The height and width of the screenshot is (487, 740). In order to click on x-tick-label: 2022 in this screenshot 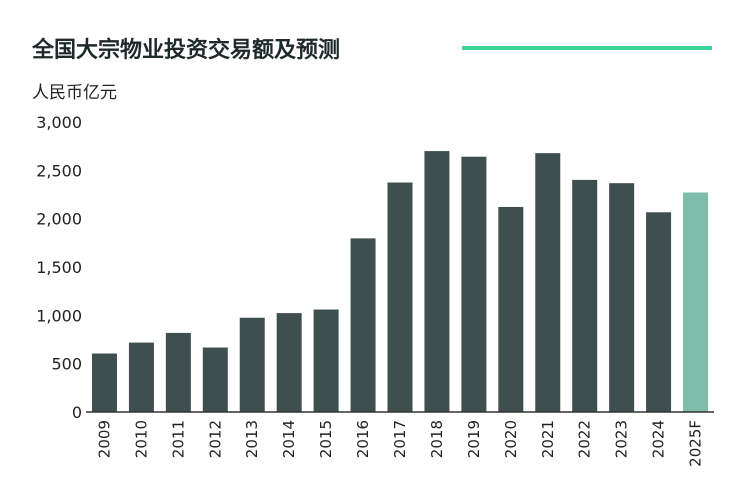, I will do `click(585, 439)`.